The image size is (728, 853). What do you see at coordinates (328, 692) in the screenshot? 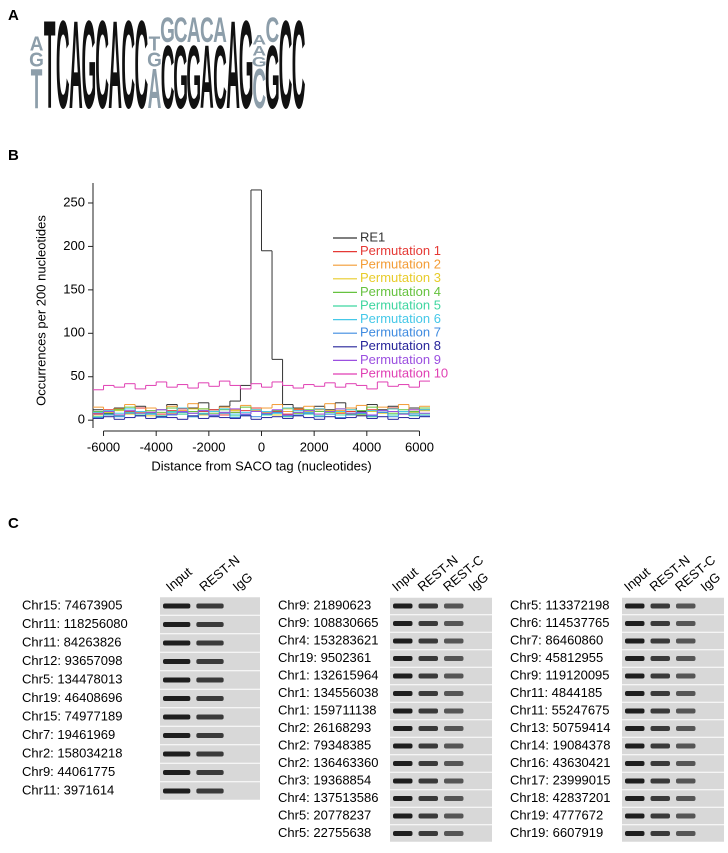
I see `row-label: Chr1: 134556038` at bounding box center [328, 692].